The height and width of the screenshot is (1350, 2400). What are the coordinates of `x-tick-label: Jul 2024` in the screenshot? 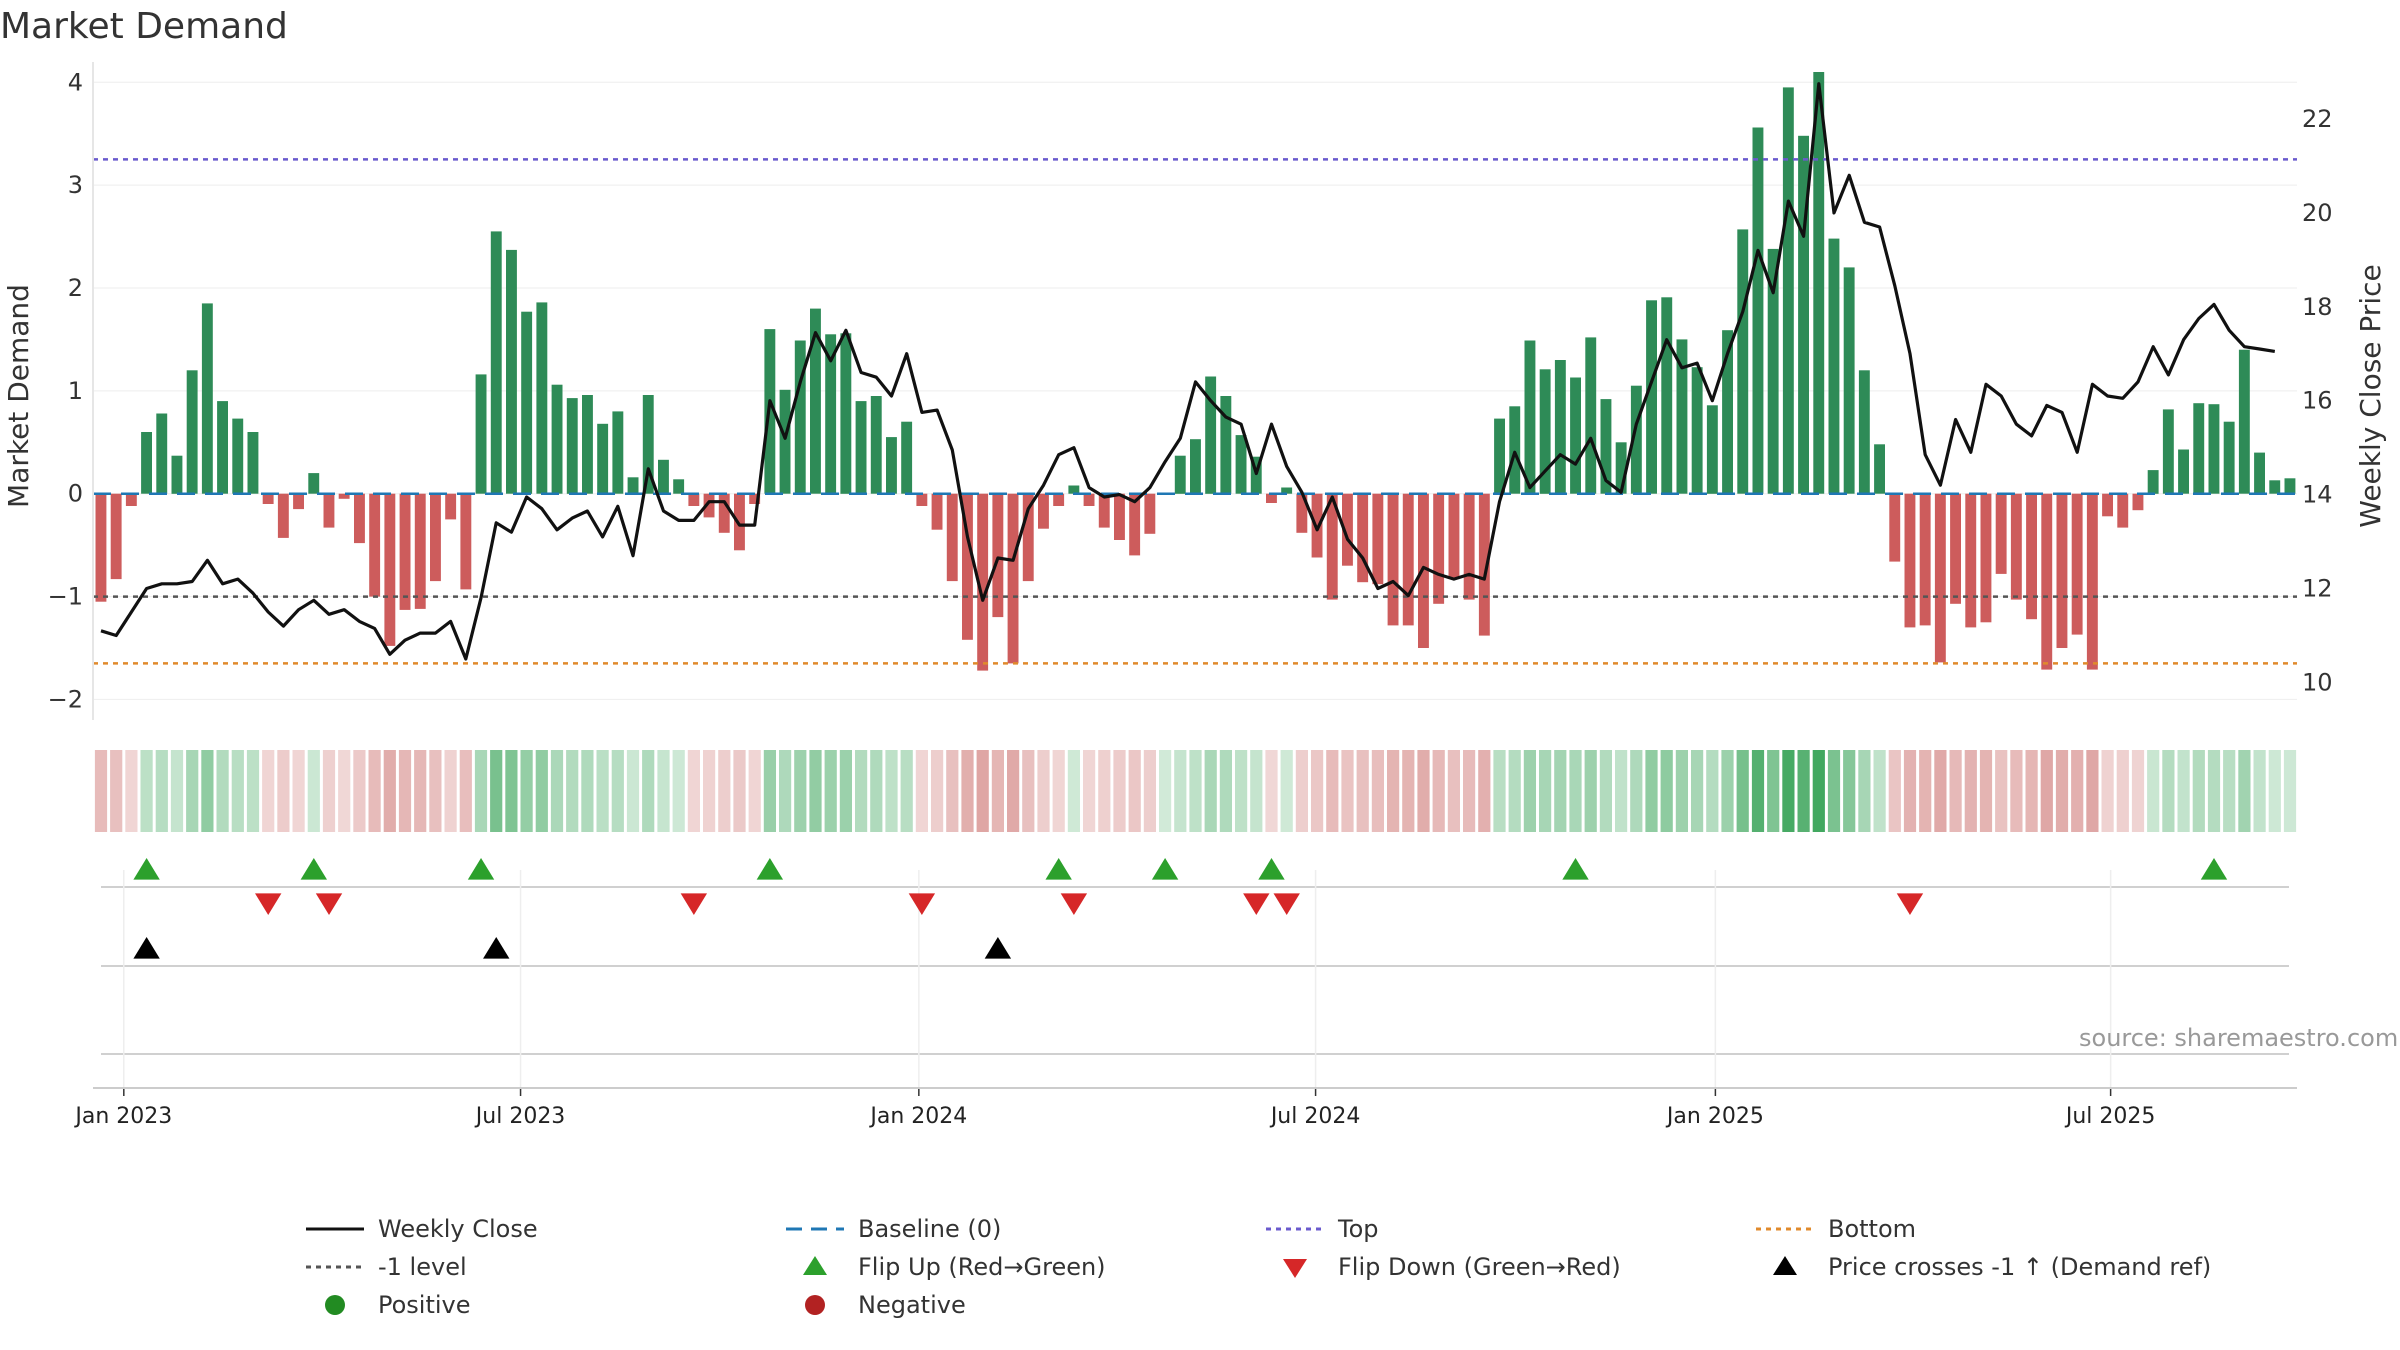 It's located at (1315, 1116).